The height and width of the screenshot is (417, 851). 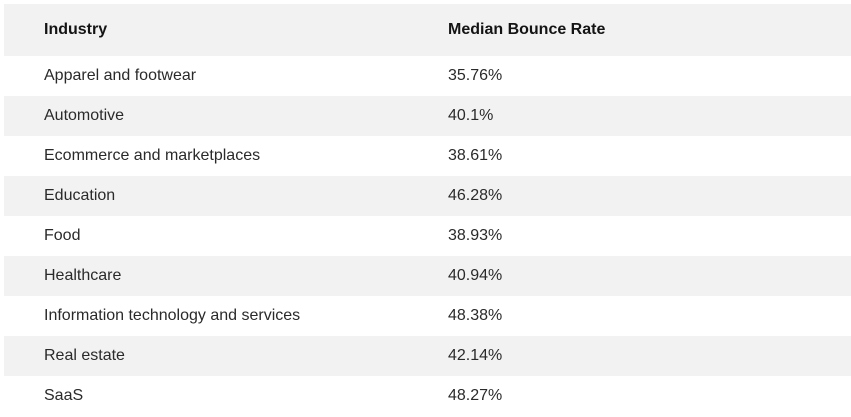 I want to click on industry-cell: Ecommerce and marketplaces, so click(x=152, y=155).